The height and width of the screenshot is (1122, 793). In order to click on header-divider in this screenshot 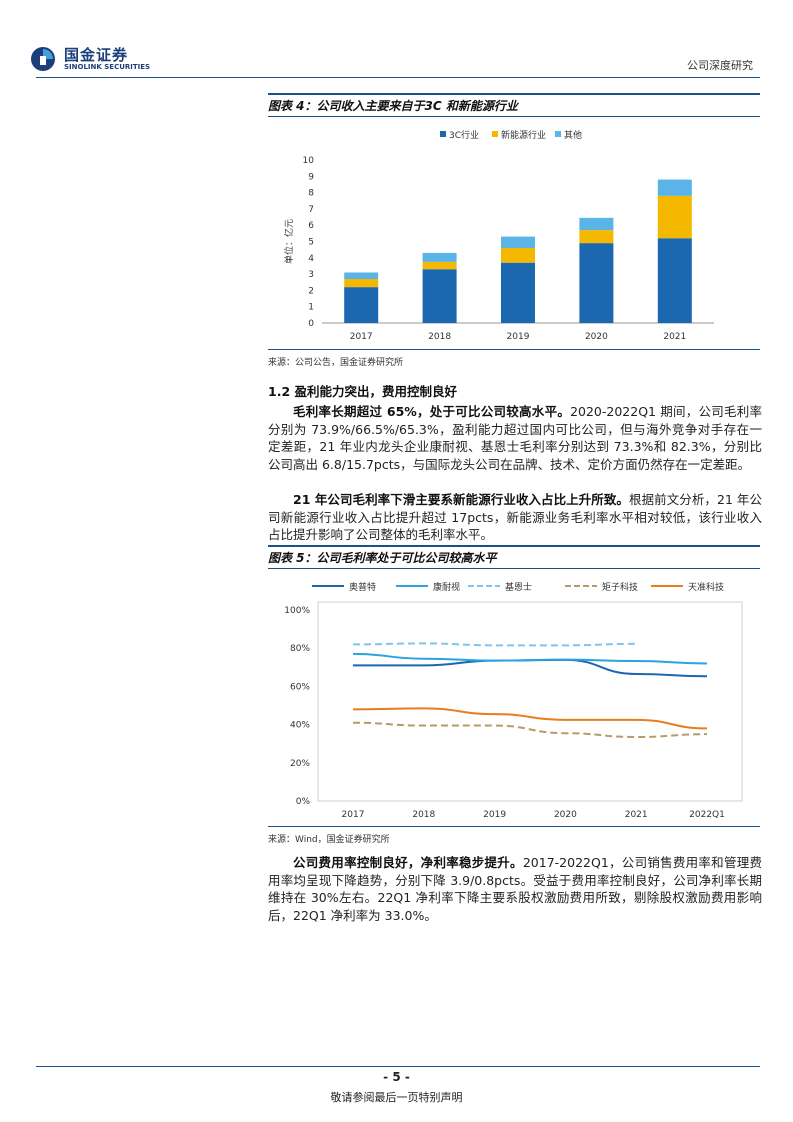, I will do `click(398, 77)`.